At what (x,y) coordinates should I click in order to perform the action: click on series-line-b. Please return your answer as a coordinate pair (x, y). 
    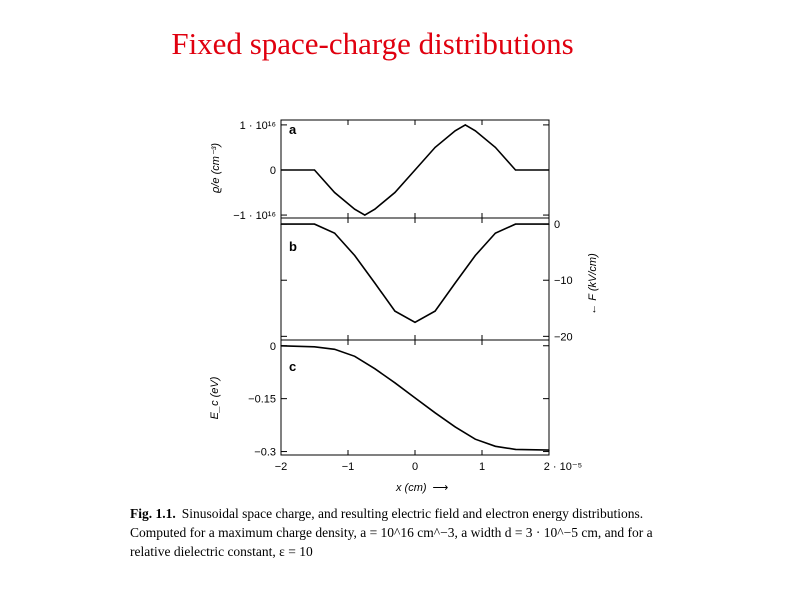
    Looking at the image, I should click on (415, 273).